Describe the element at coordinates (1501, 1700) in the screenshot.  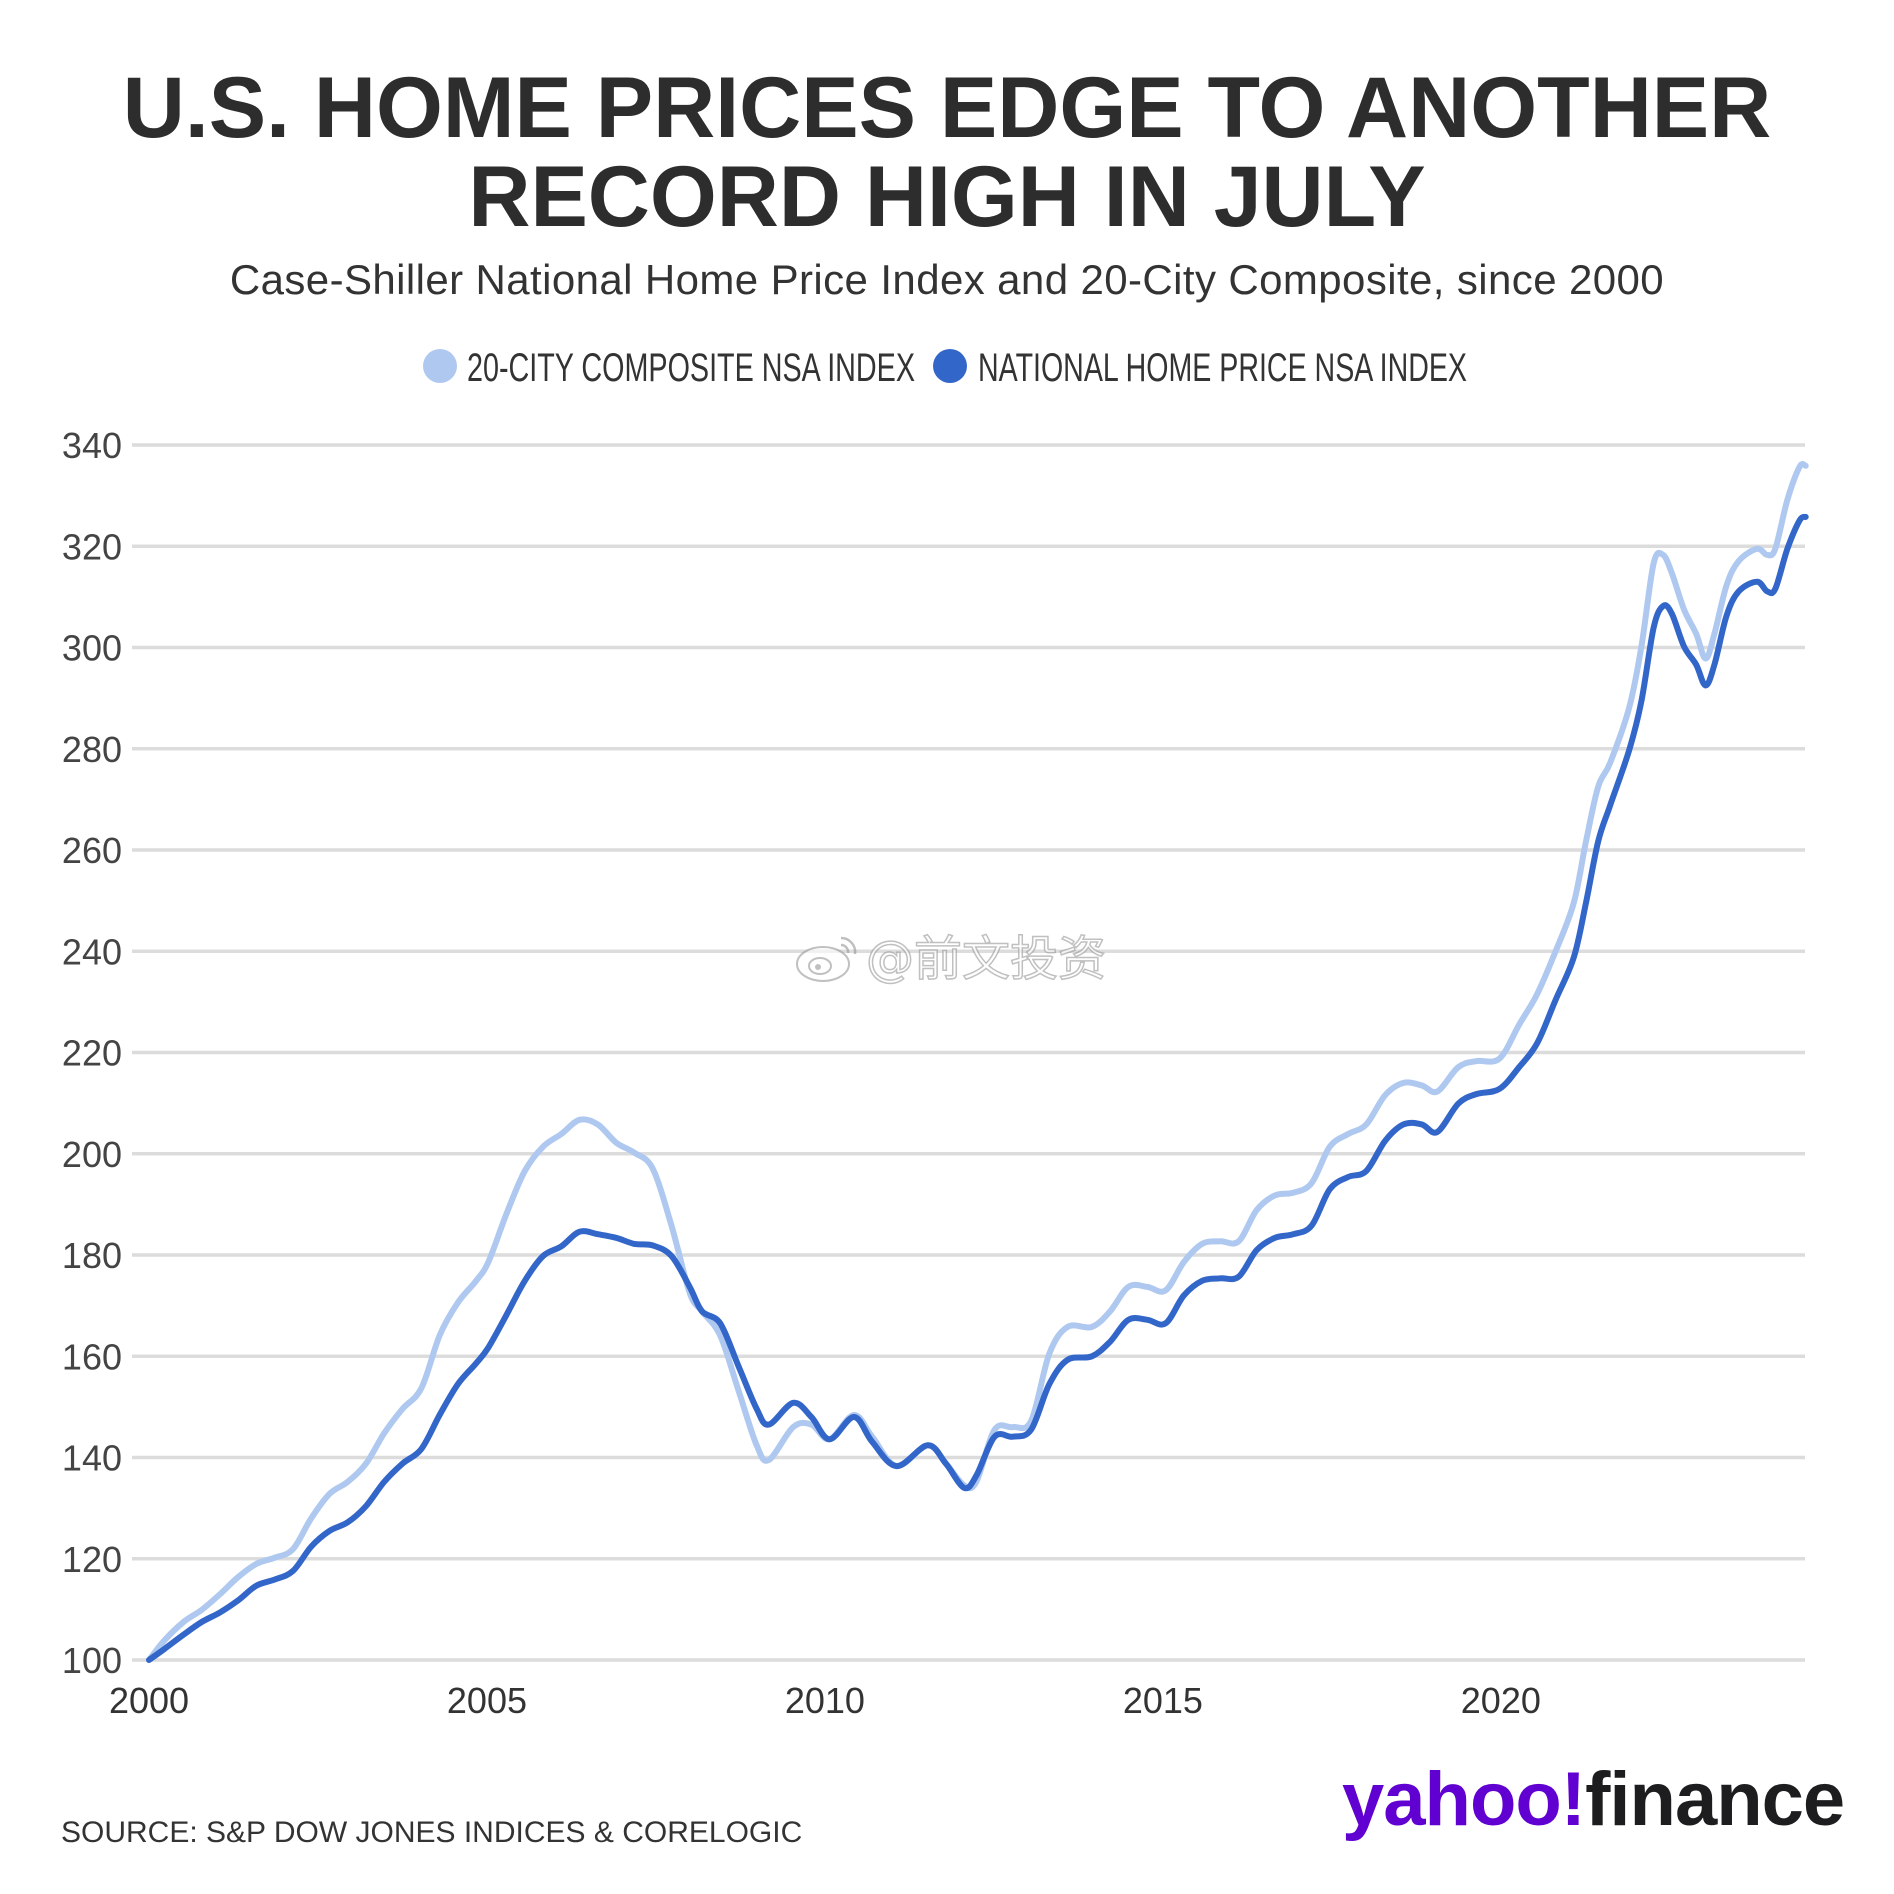
I see `x-tick-label-2020: 2020` at that location.